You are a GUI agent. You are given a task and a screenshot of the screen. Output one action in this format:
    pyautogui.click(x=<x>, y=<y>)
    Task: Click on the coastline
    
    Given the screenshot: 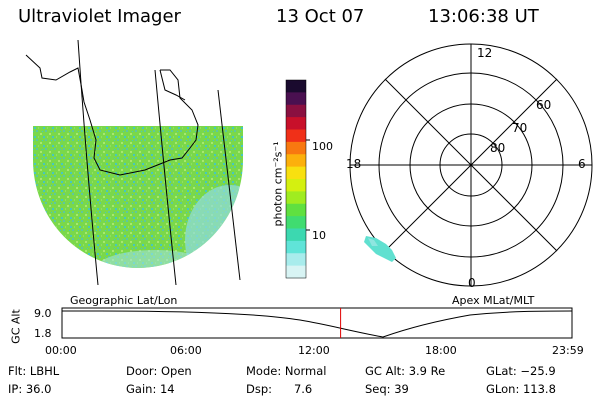 What is the action you would take?
    pyautogui.click(x=112, y=115)
    